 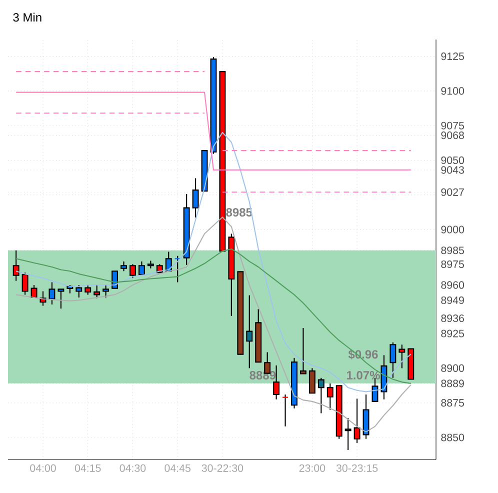 What do you see at coordinates (452, 368) in the screenshot?
I see `y-tick-label: 8900` at bounding box center [452, 368].